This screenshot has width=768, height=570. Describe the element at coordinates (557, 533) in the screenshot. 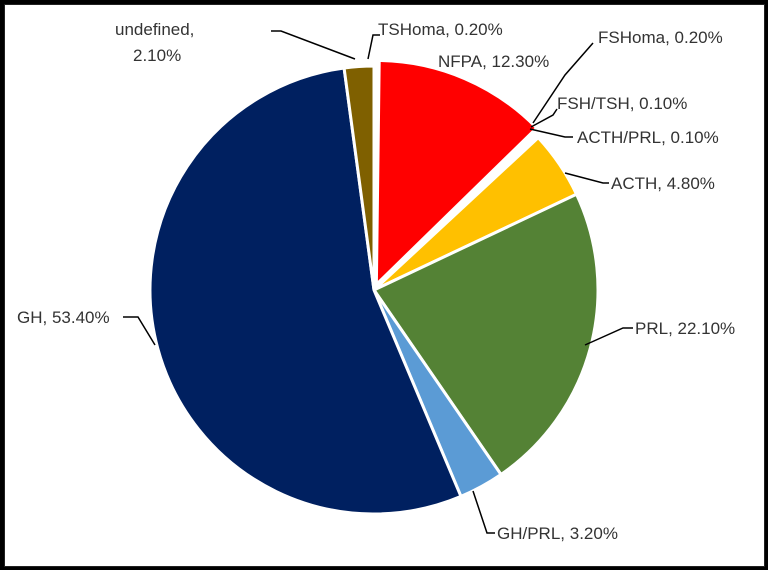

I see `label-gh-prl: GH/PRL, 3.20%` at that location.